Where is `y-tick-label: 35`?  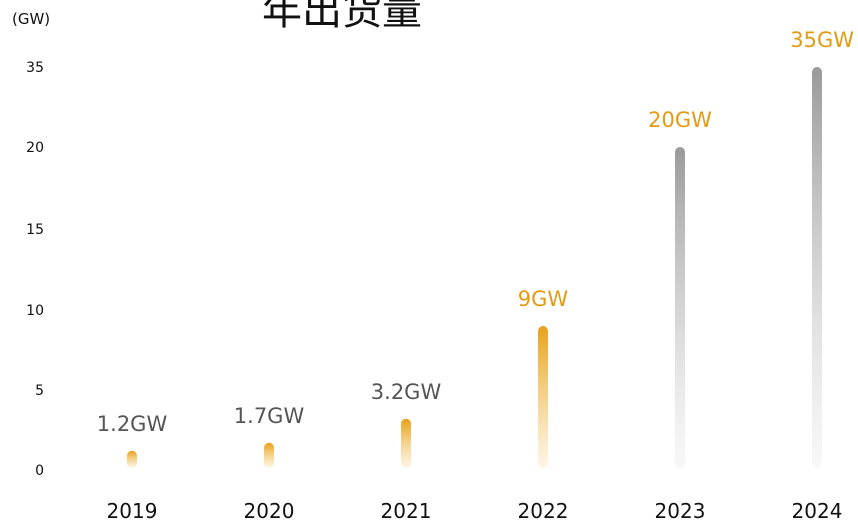
y-tick-label: 35 is located at coordinates (35, 68).